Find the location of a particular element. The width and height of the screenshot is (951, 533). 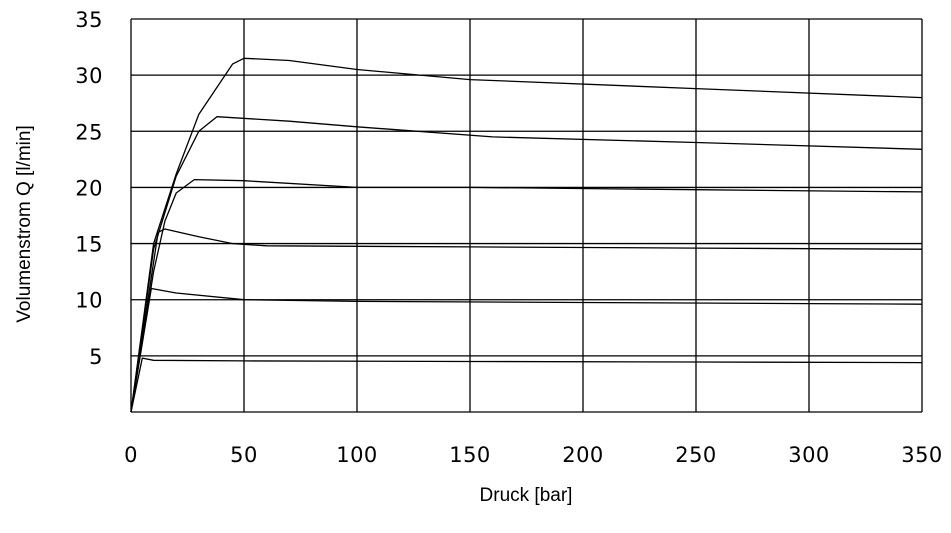

x-tick-label-300: 300 is located at coordinates (809, 455).